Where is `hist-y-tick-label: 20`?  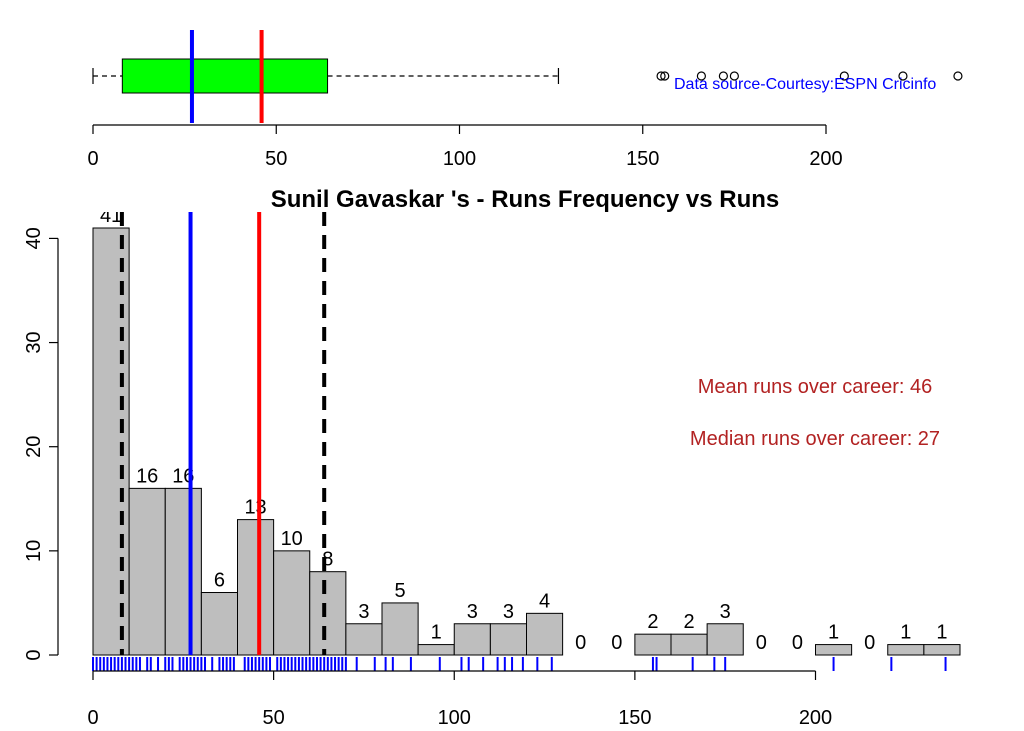
hist-y-tick-label: 20 is located at coordinates (34, 447).